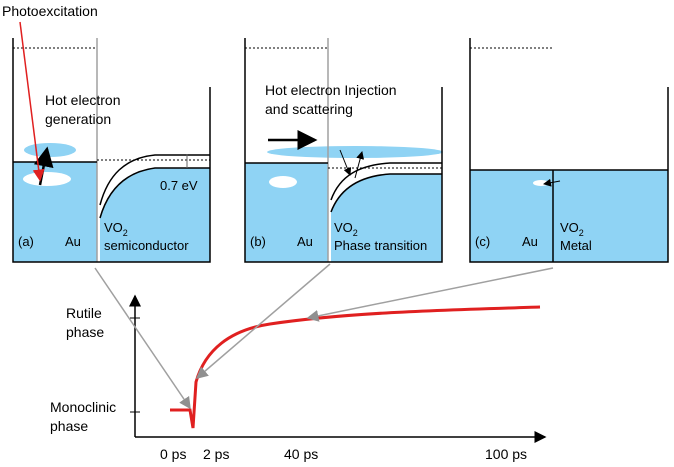  I want to click on state: Phase transition, so click(380, 245).